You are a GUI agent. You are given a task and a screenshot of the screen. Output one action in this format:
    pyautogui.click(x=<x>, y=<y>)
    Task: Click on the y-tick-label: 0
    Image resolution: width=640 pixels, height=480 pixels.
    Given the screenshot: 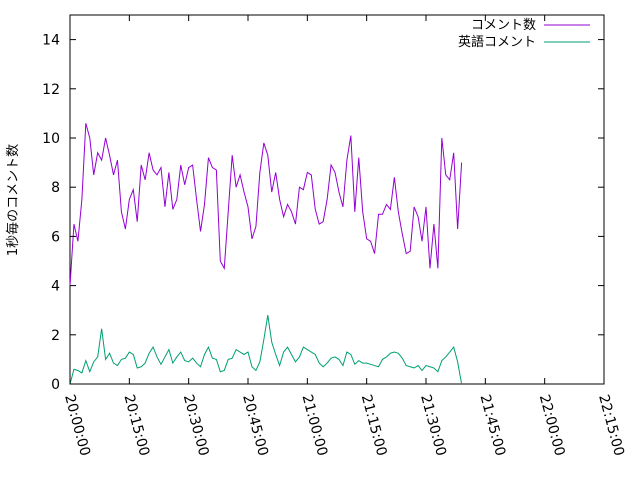 What is the action you would take?
    pyautogui.click(x=55, y=385)
    